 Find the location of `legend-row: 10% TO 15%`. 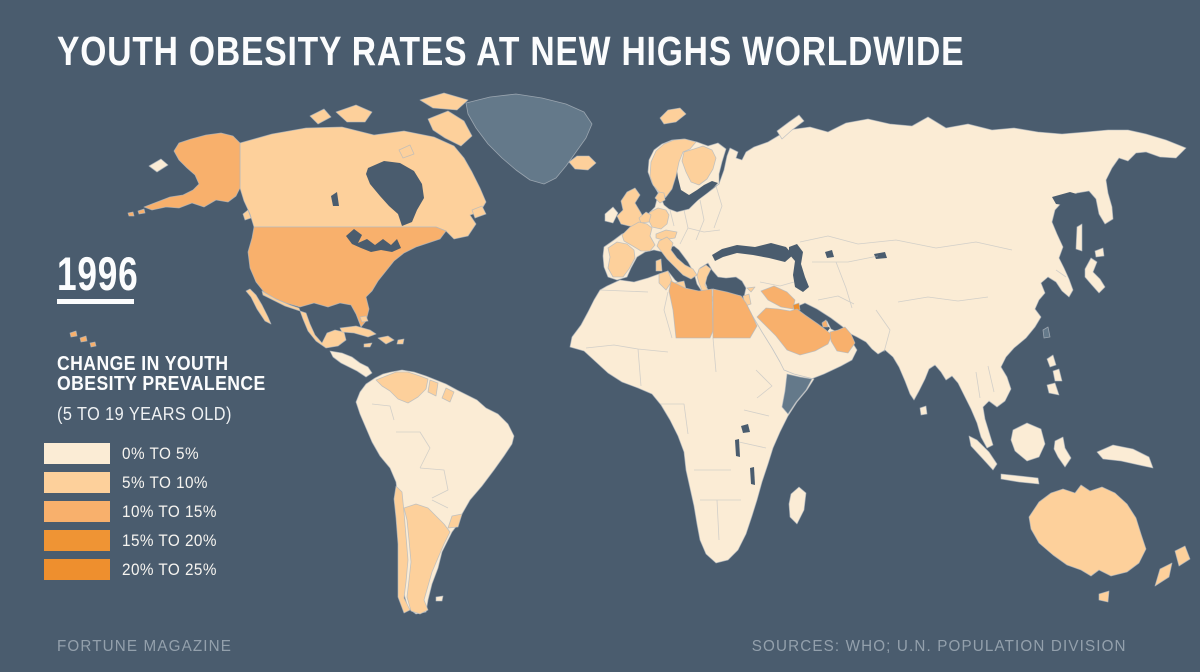

legend-row: 10% TO 15% is located at coordinates (136, 511).